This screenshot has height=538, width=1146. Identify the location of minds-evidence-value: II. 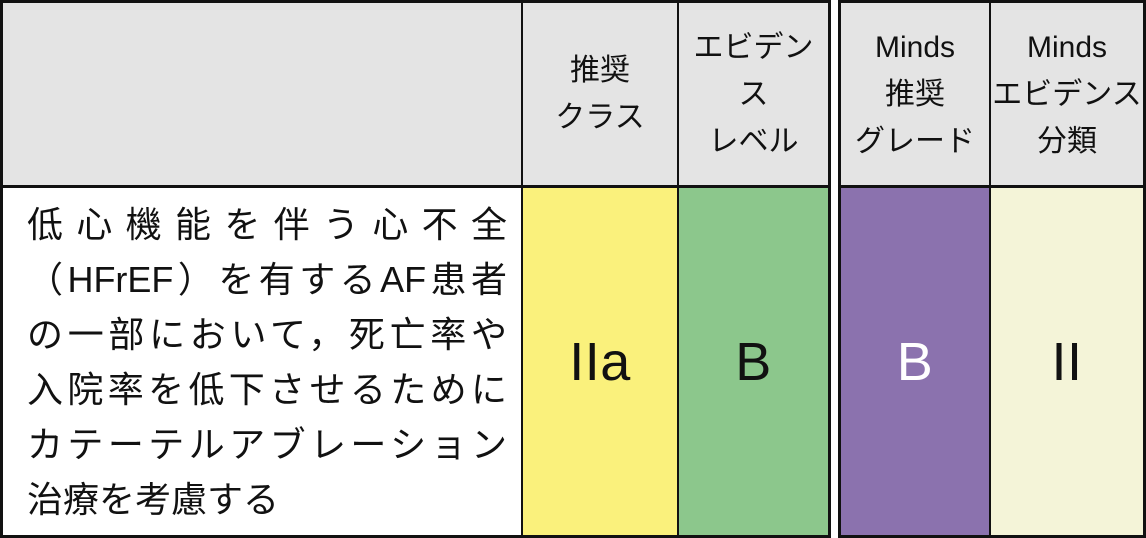
(1066, 361).